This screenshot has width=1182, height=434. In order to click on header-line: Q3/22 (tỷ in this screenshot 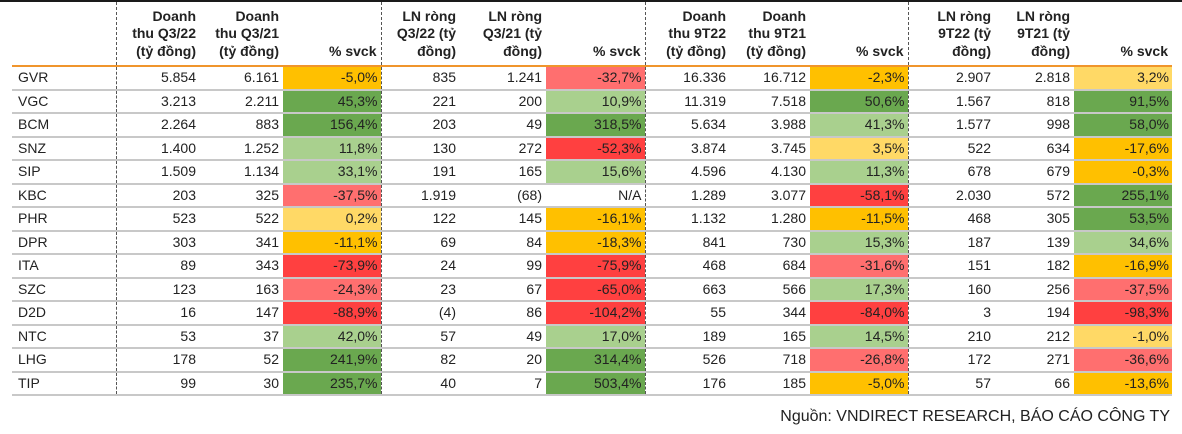, I will do `click(426, 33)`.